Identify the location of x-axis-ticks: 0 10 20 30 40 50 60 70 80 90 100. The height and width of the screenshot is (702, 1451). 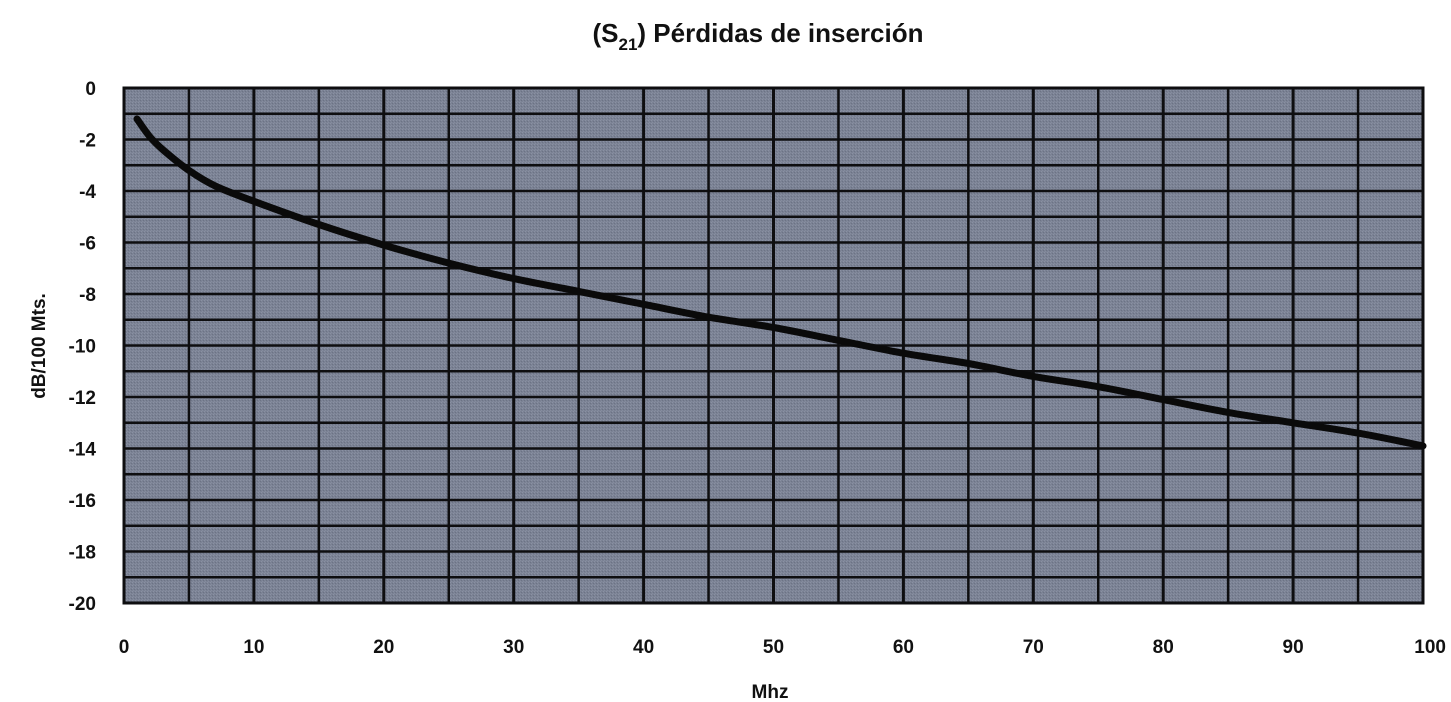
(782, 647).